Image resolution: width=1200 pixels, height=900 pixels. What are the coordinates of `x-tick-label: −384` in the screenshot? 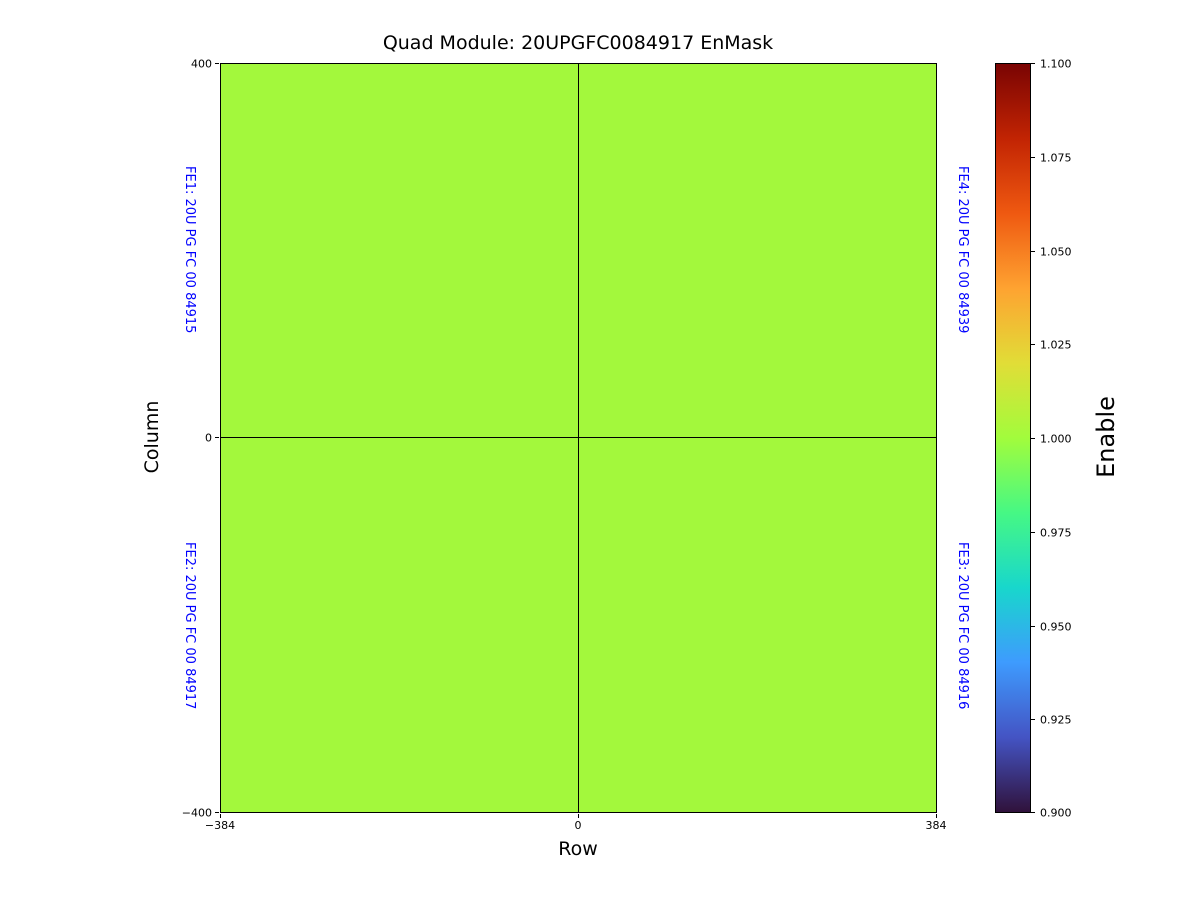 It's located at (220, 825).